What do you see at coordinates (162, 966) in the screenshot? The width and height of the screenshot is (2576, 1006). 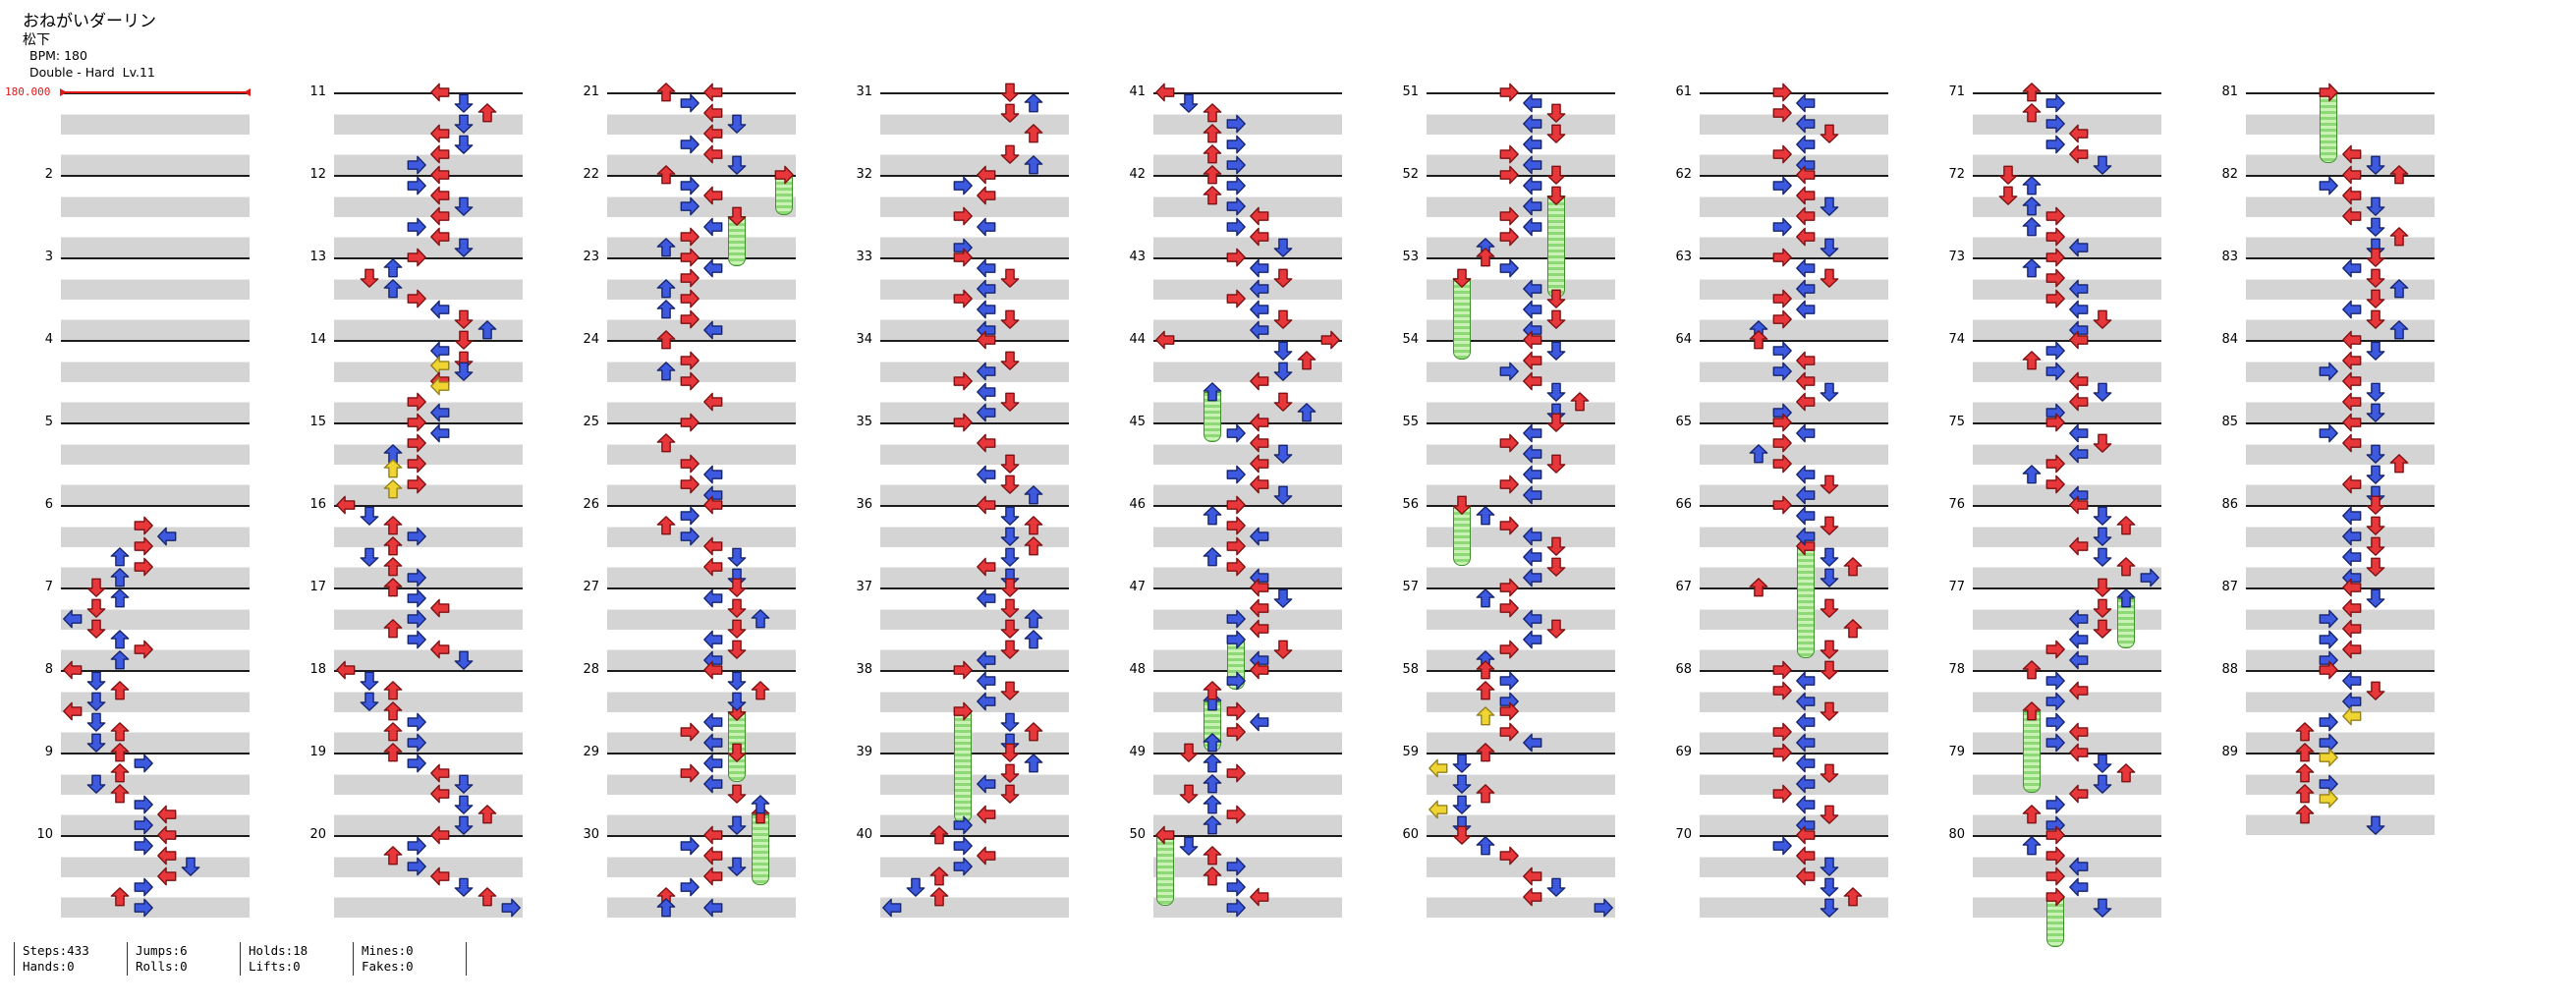 I see `stat-value: Rolls:0` at bounding box center [162, 966].